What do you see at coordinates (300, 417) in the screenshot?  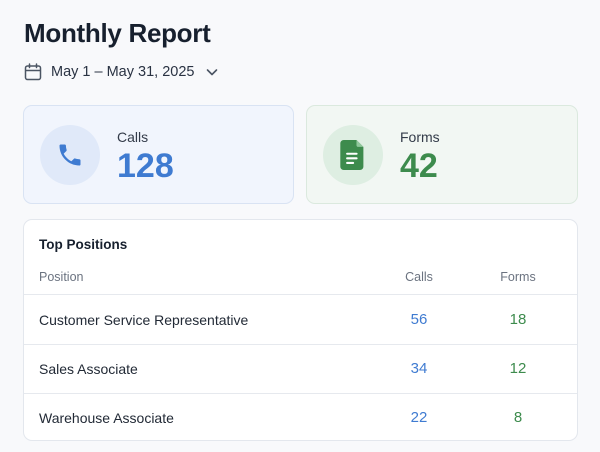 I see `table-row: Warehouse Associate 22 8` at bounding box center [300, 417].